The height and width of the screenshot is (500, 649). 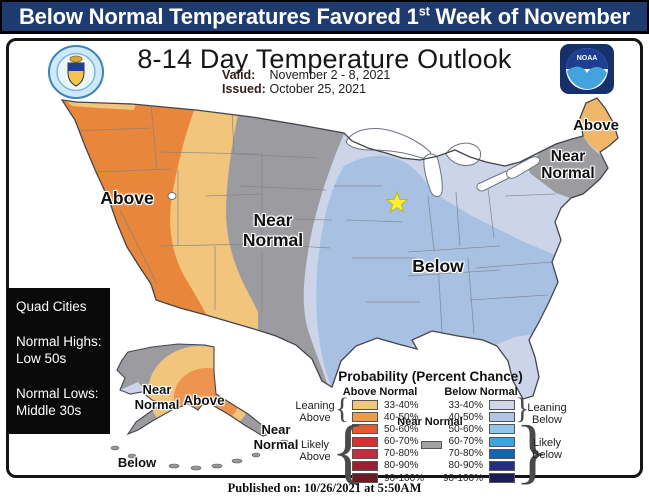 I want to click on issued-value: October 25, 2021, so click(x=318, y=89).